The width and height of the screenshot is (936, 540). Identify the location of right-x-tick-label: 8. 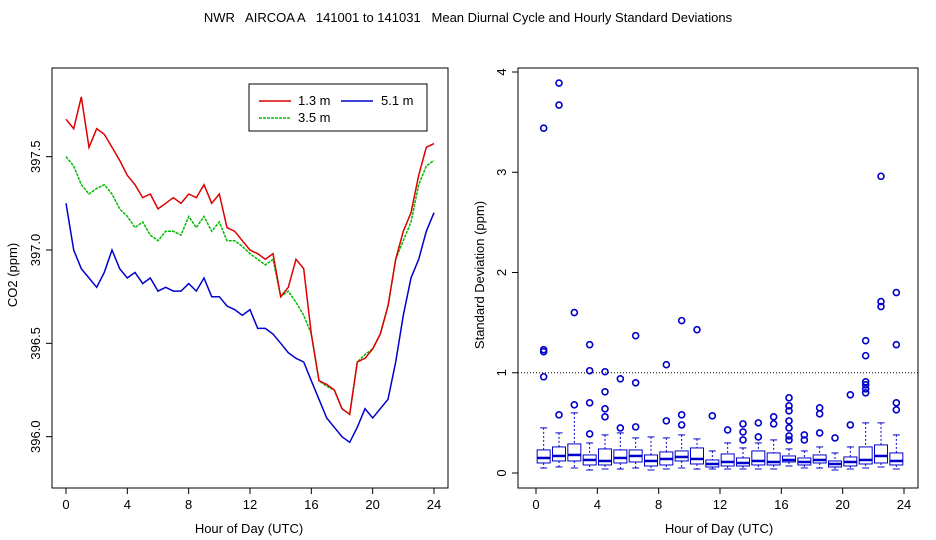
(658, 504).